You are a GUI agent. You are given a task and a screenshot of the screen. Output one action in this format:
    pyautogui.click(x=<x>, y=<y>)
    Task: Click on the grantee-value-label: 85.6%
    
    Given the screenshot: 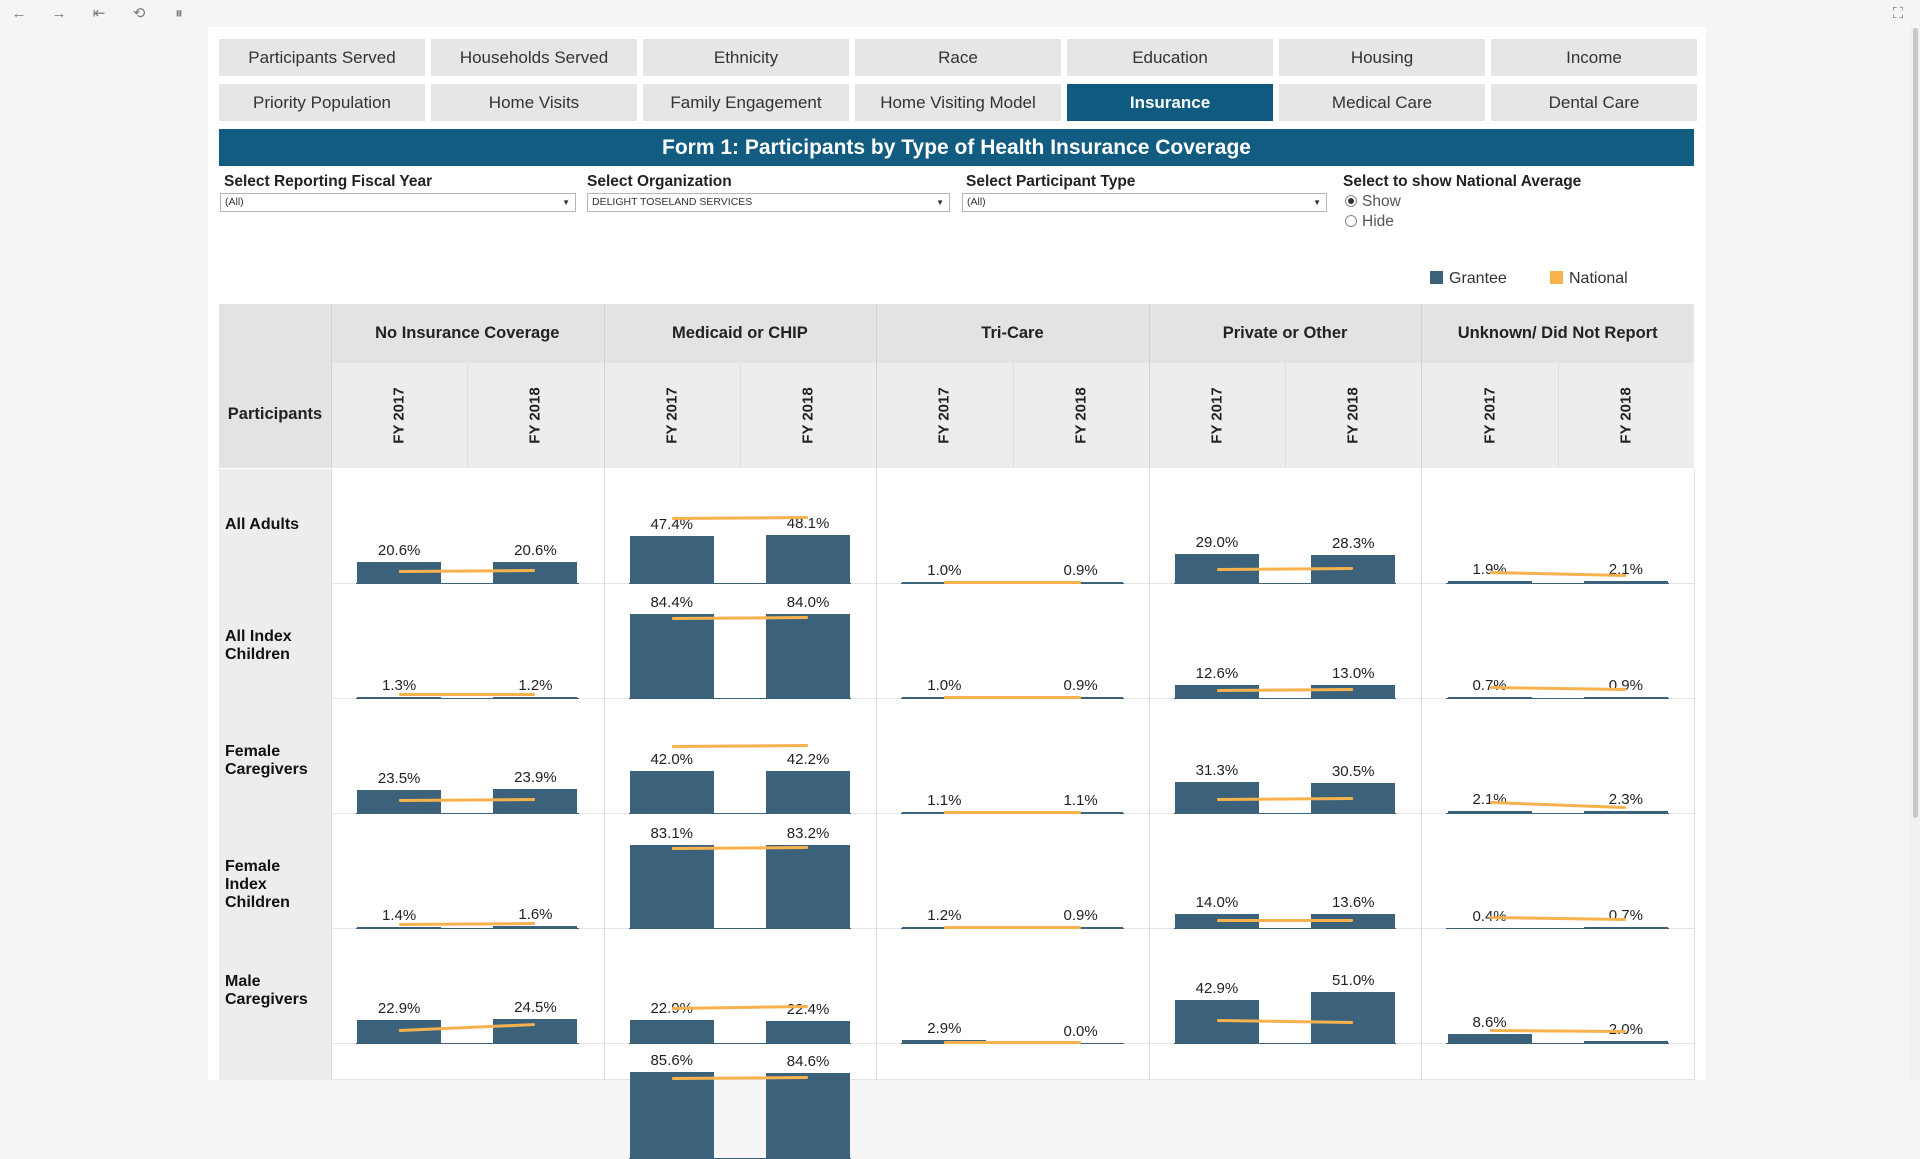 What is the action you would take?
    pyautogui.click(x=672, y=1060)
    